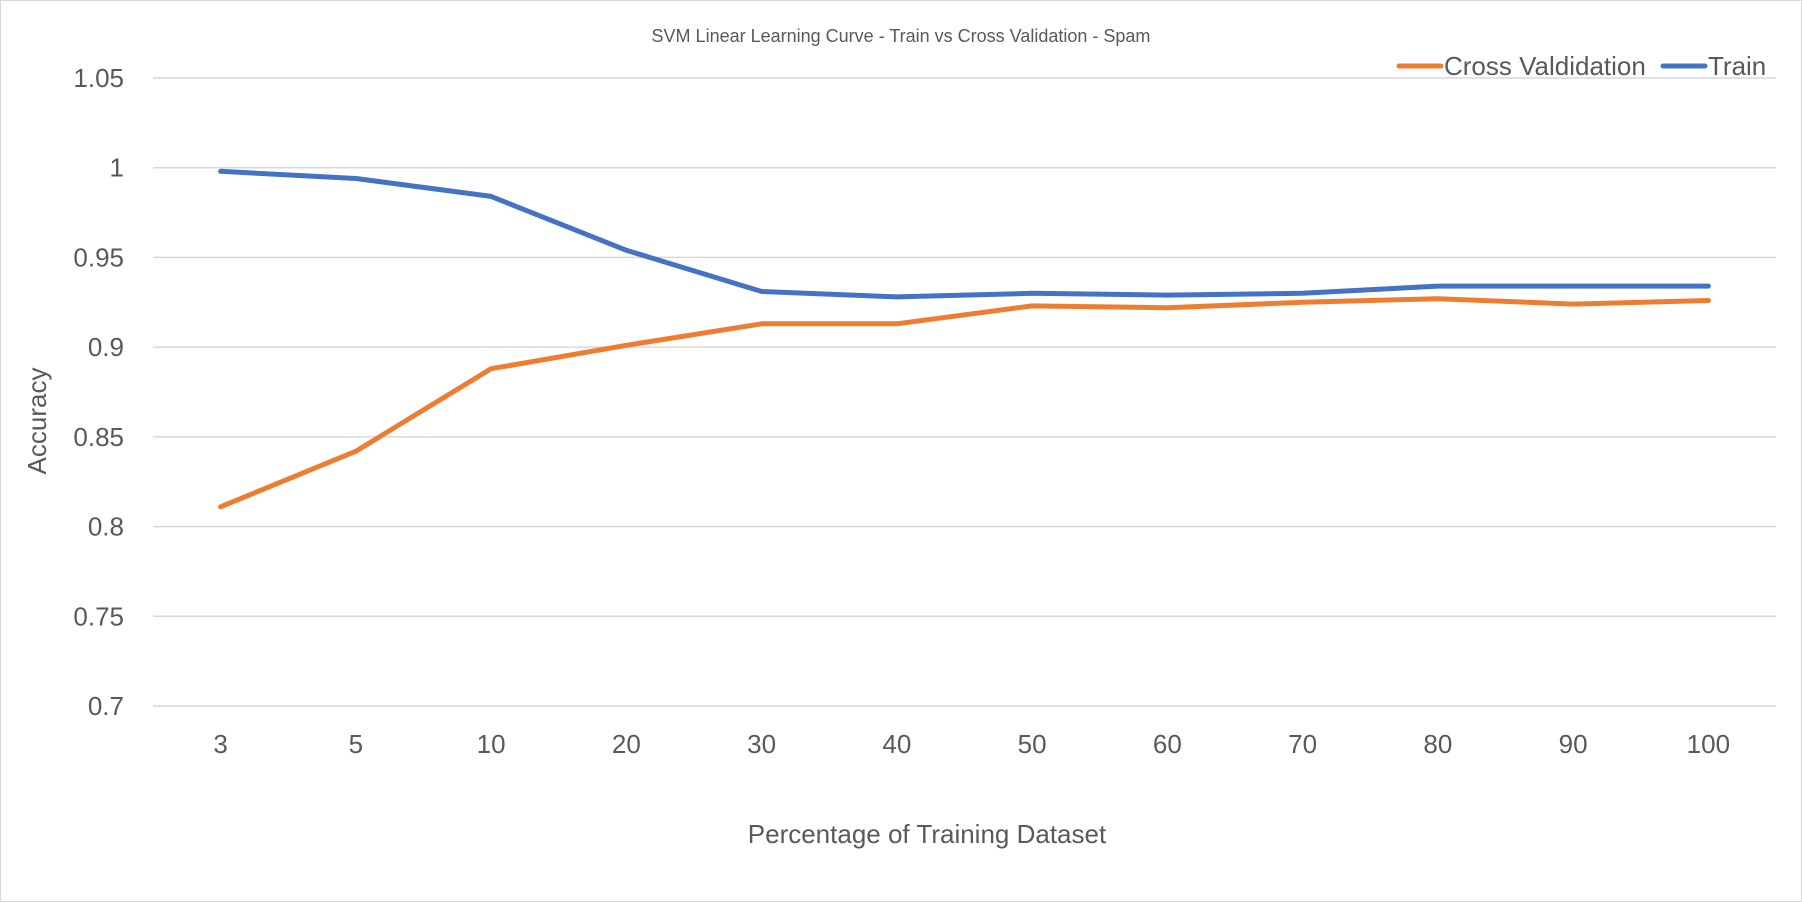  What do you see at coordinates (37, 421) in the screenshot?
I see `y-axis-label: Accuracy` at bounding box center [37, 421].